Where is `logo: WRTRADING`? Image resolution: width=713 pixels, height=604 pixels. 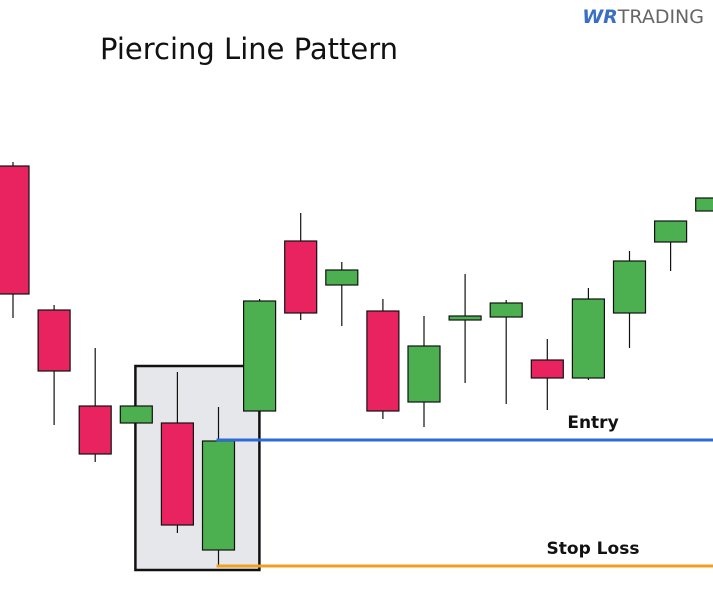 logo: WRTRADING is located at coordinates (643, 17).